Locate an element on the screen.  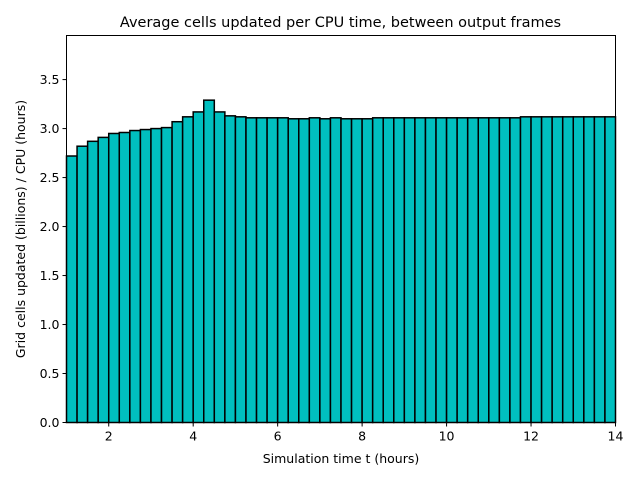
x-axis: 2 4 6 8 10 12 14 is located at coordinates (364, 433).